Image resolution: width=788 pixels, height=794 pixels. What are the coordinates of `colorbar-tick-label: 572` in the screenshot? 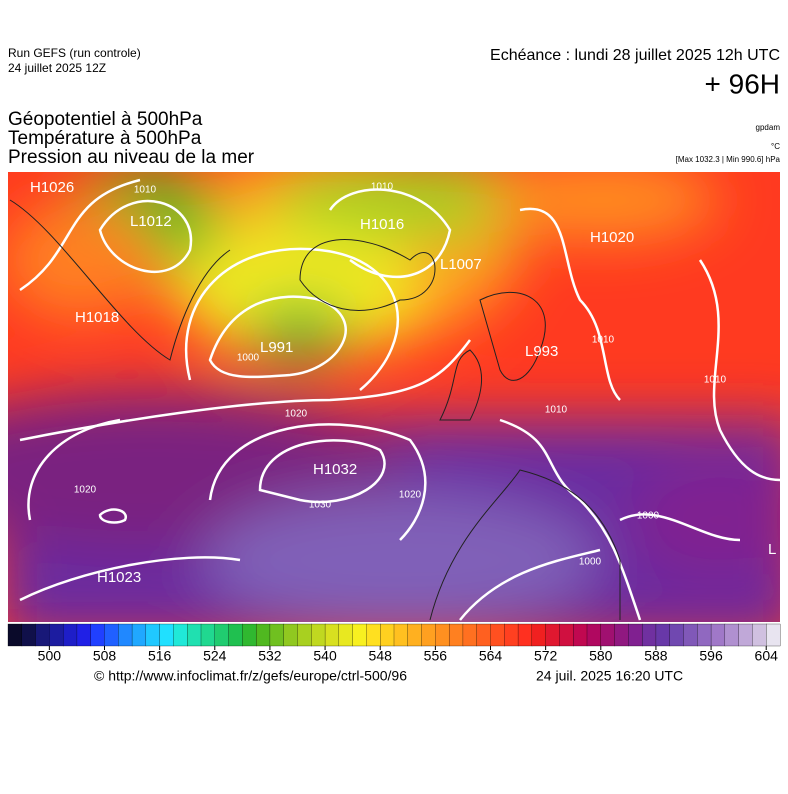 It's located at (546, 656).